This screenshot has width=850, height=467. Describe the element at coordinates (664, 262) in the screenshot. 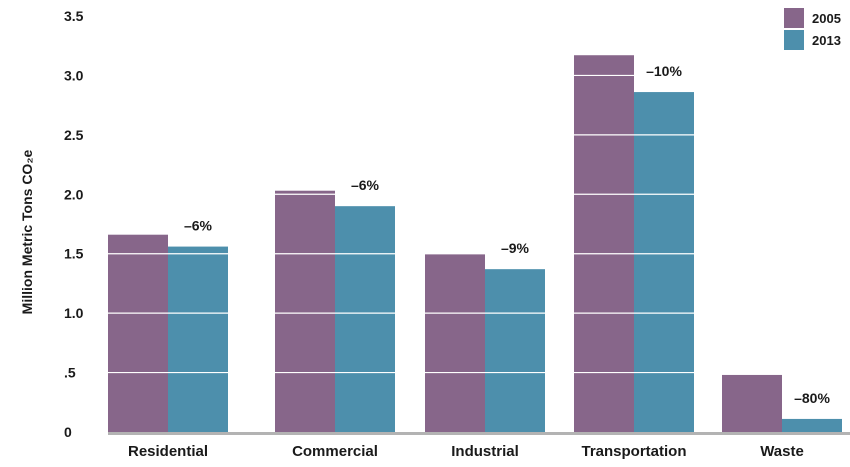

I see `bar-transportation-2013` at that location.